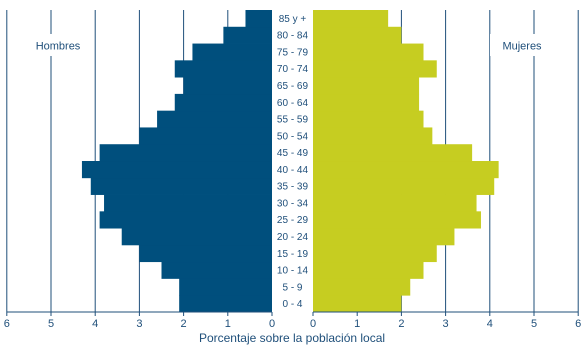 This screenshot has width=581, height=347. I want to click on age-group-label: 75 - 79, so click(293, 52).